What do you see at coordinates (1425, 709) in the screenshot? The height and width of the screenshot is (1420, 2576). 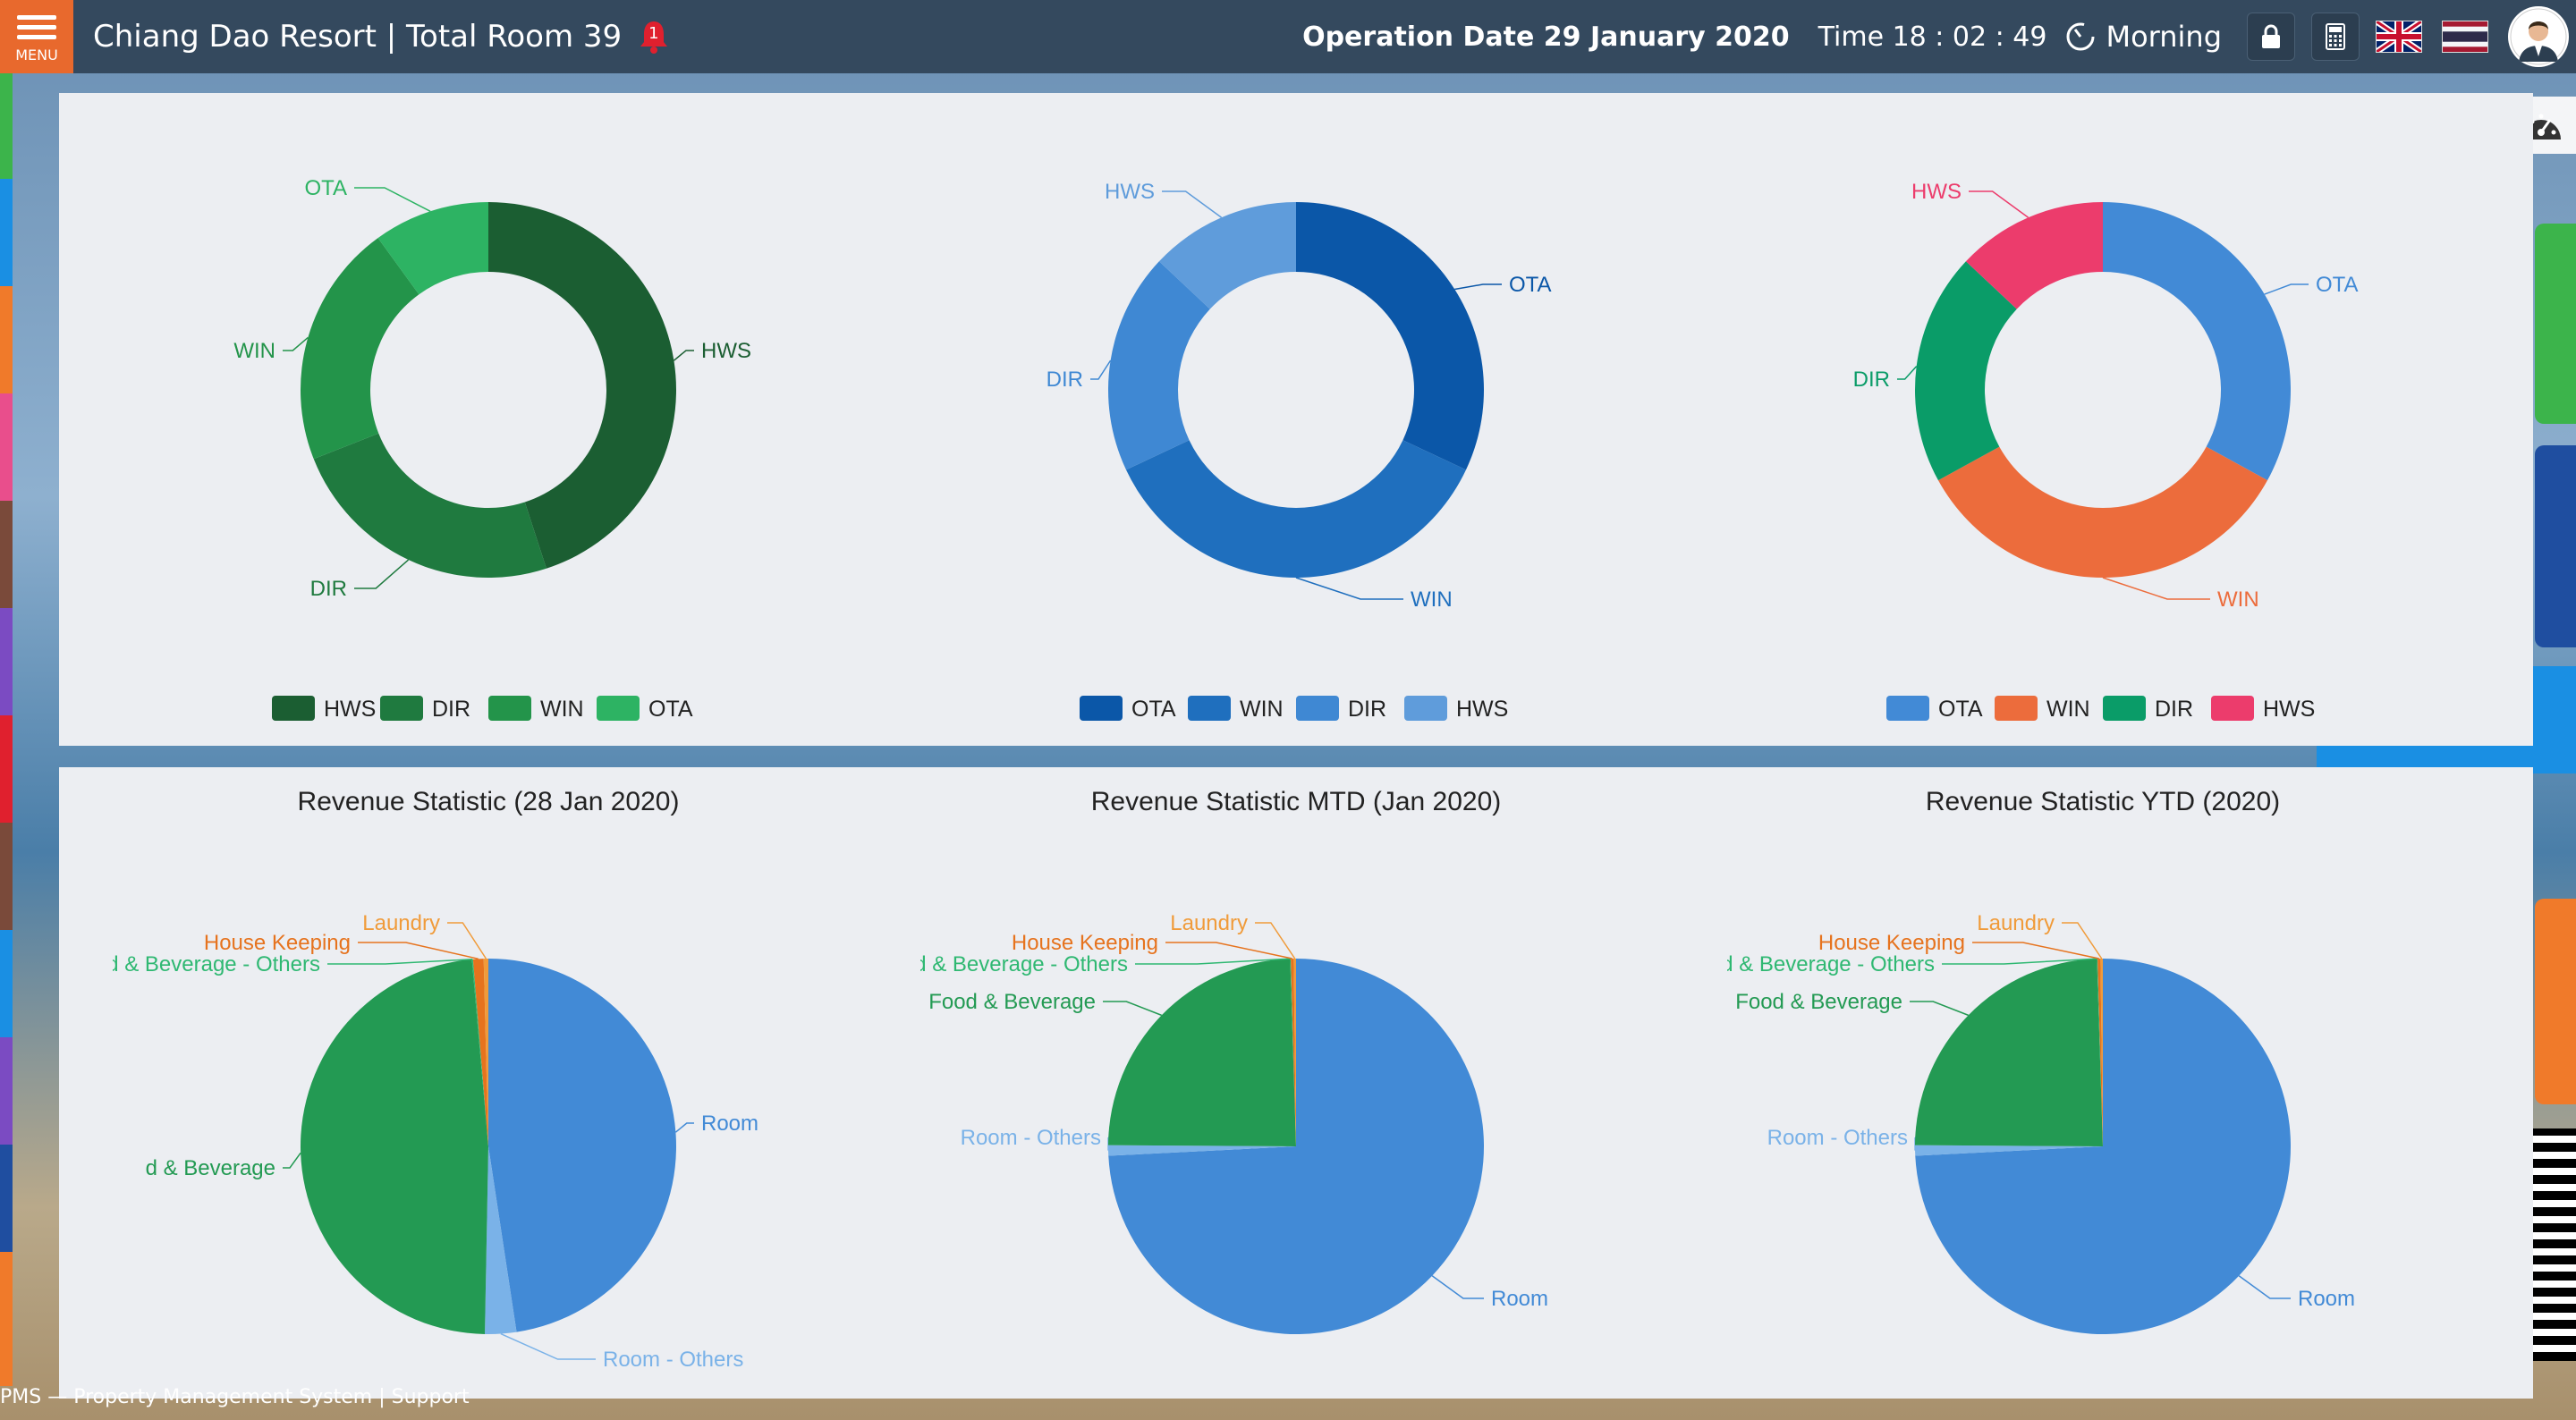 I see `chart-1-legend-swatch-hws` at bounding box center [1425, 709].